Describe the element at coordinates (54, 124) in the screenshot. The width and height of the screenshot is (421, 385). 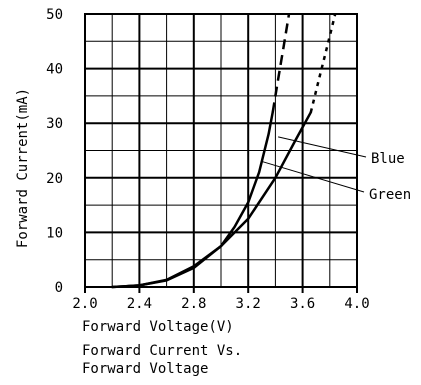
I see `y-tick-label: 30` at that location.